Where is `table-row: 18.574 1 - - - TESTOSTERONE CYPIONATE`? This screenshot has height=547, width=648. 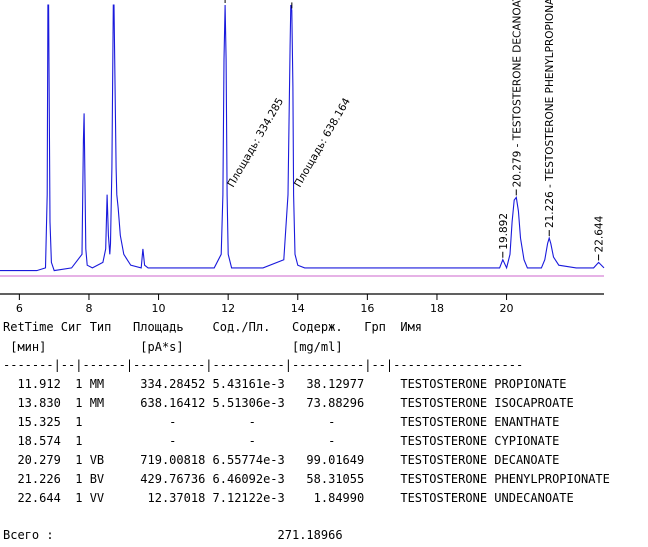 table-row: 18.574 1 - - - TESTOSTERONE CYPIONATE is located at coordinates (281, 441).